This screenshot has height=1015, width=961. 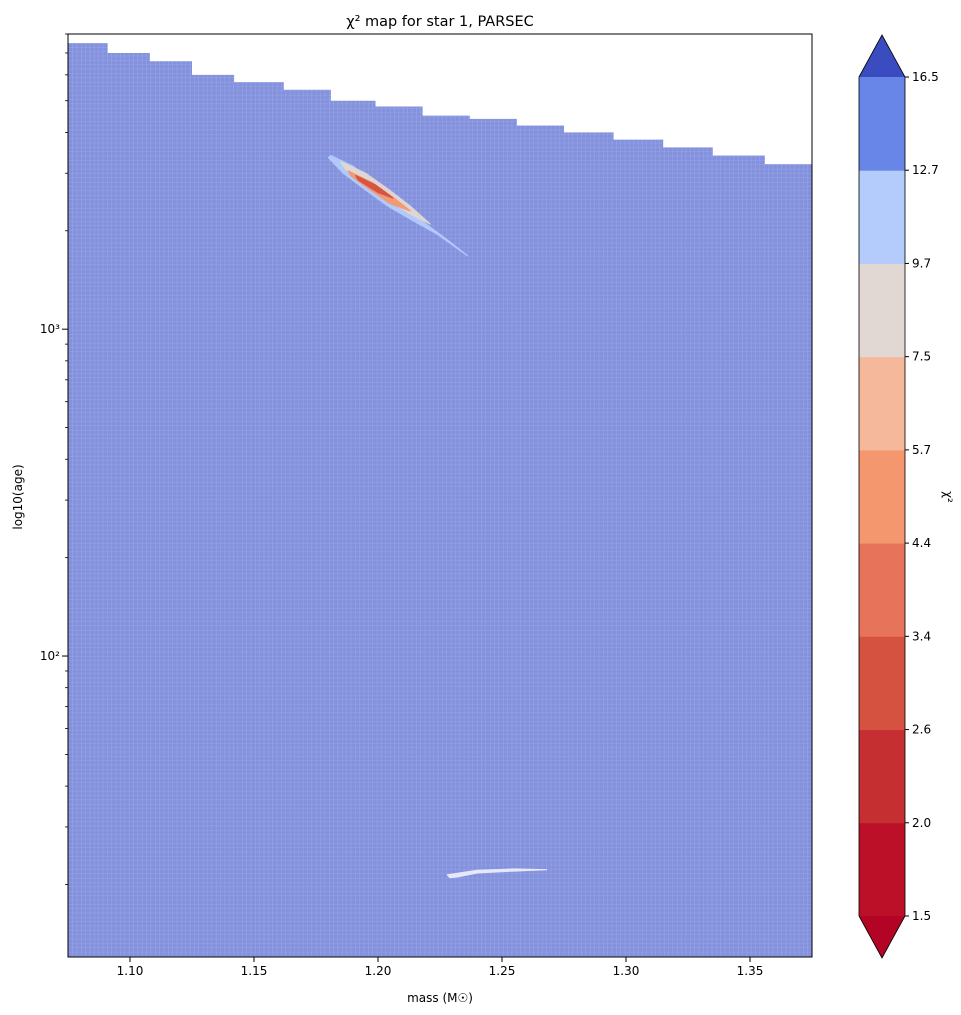 I want to click on x-tick-label: 1.35, so click(x=750, y=971).